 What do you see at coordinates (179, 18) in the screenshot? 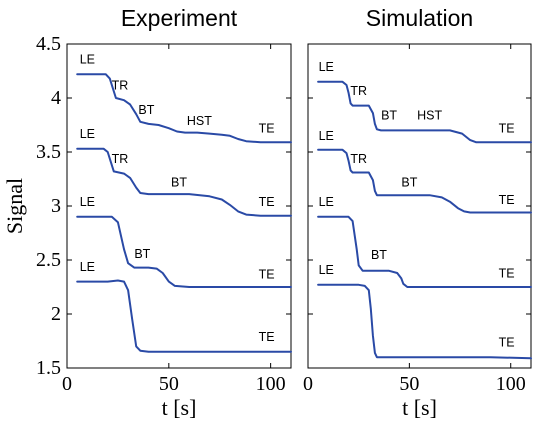
I see `experiment-title: Experiment` at bounding box center [179, 18].